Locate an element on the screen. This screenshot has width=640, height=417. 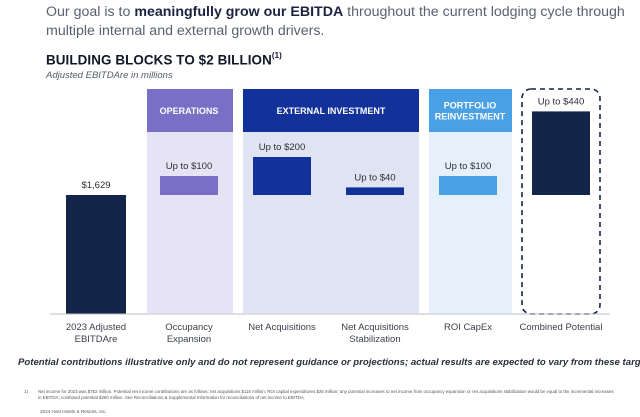
group-header-label: REINVESTMENT is located at coordinates (470, 117).